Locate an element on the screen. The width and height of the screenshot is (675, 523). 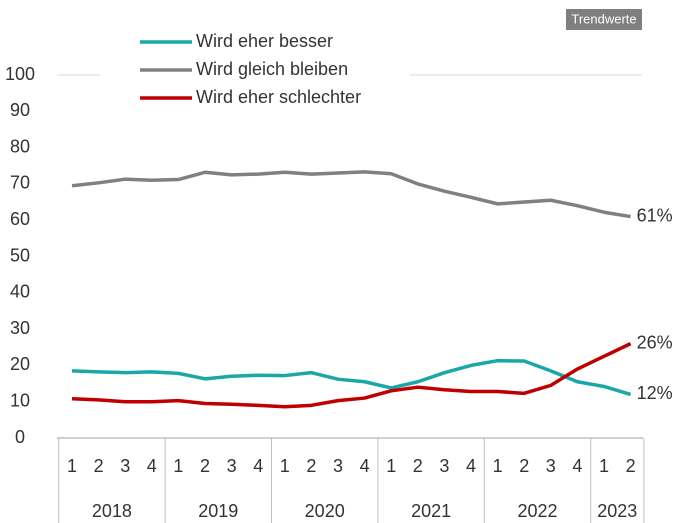
year-label: 2021 is located at coordinates (431, 511).